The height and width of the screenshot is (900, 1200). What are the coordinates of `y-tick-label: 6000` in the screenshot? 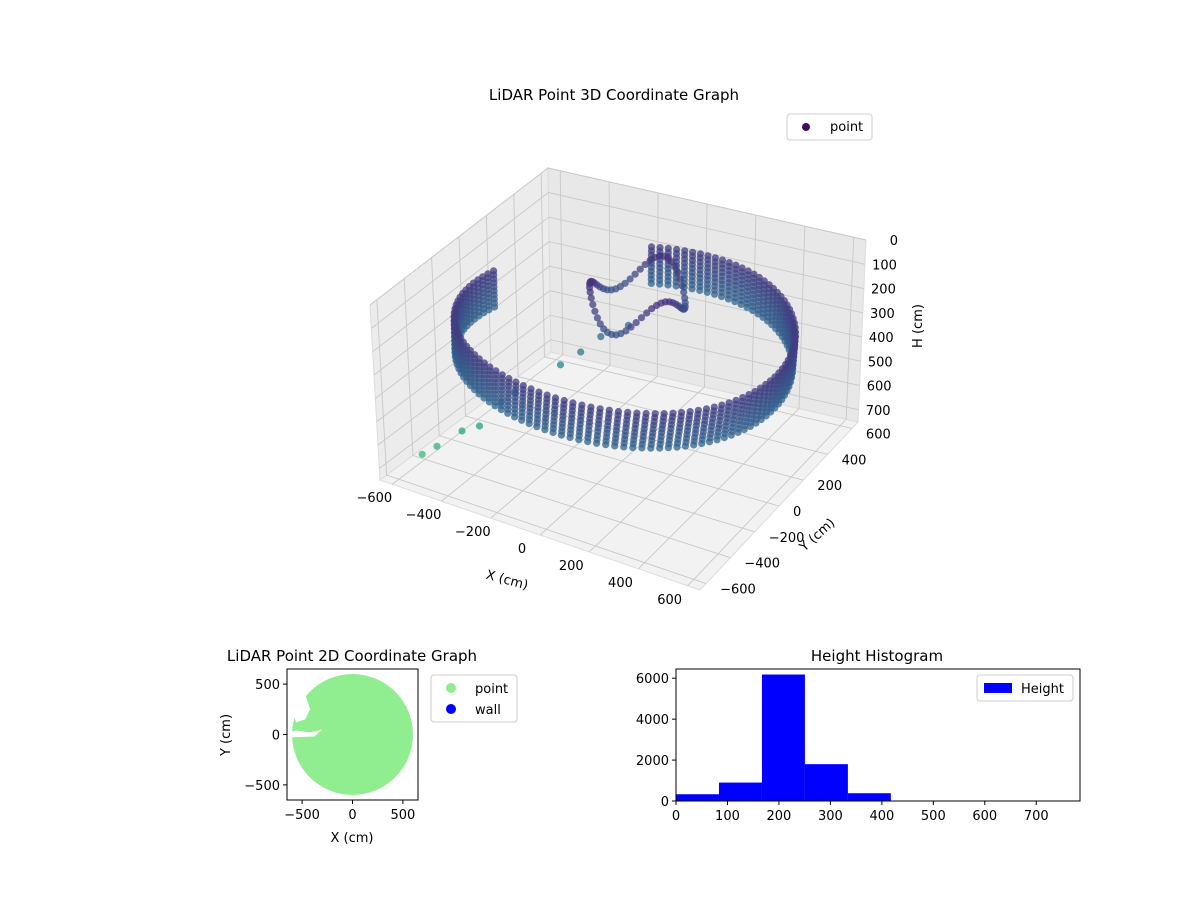 It's located at (652, 679).